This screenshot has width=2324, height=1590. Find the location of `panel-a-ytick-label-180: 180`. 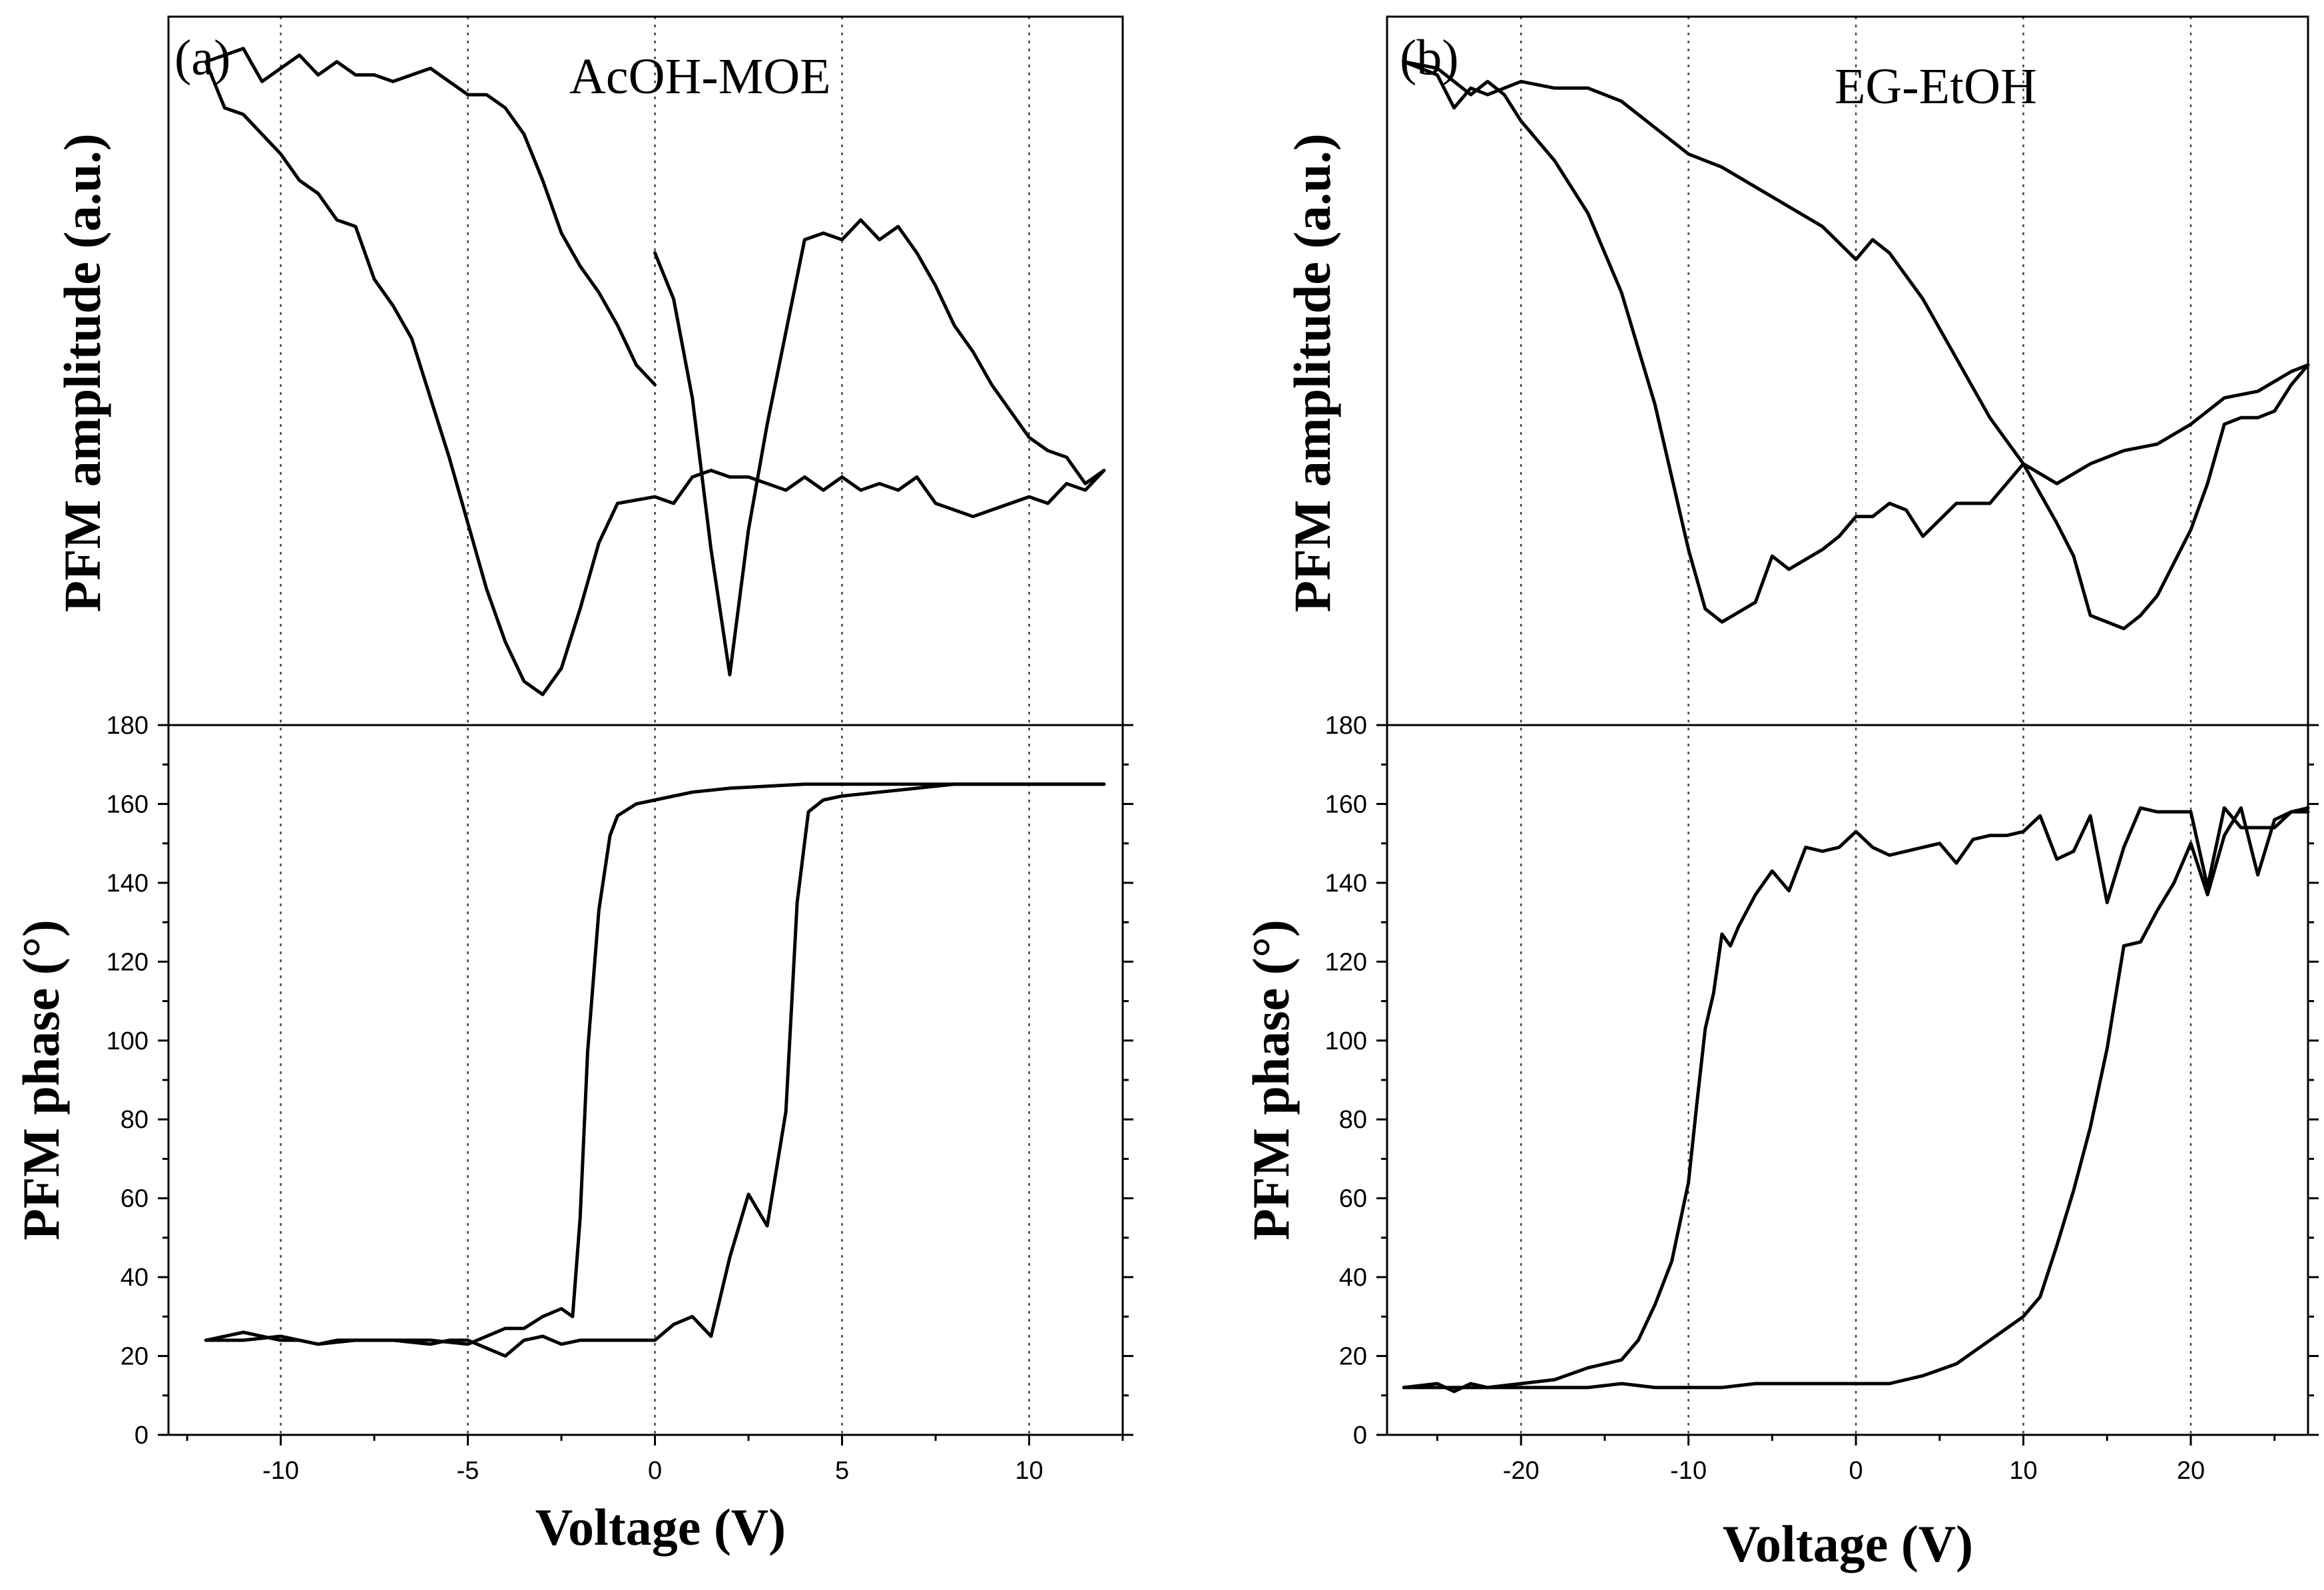

panel-a-ytick-label-180: 180 is located at coordinates (127, 726).